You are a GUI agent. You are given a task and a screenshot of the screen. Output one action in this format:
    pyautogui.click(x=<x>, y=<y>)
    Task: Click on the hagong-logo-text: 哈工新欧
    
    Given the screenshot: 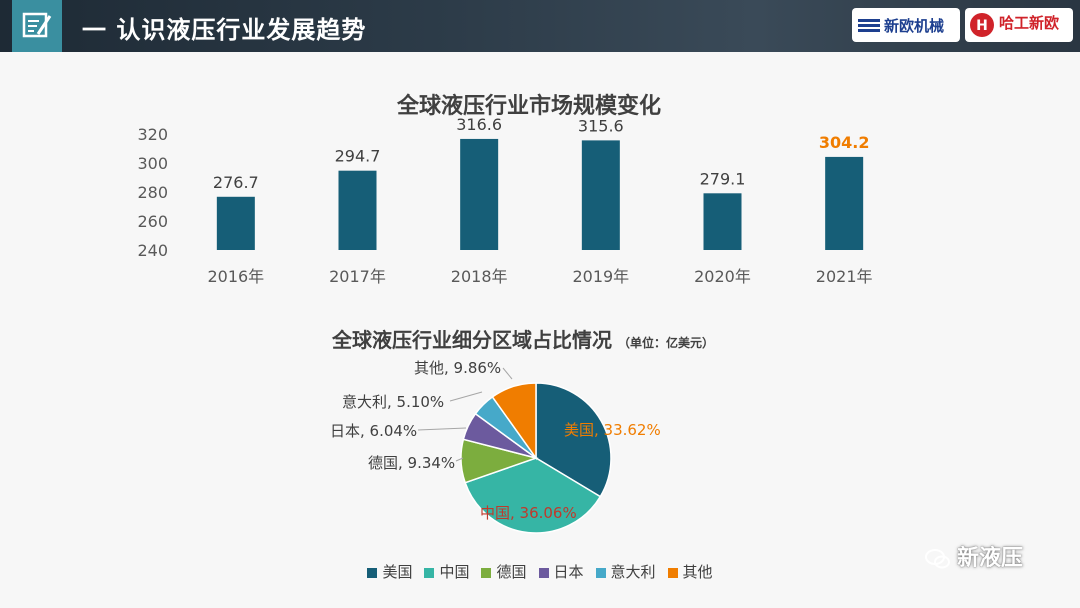 What is the action you would take?
    pyautogui.click(x=1029, y=23)
    